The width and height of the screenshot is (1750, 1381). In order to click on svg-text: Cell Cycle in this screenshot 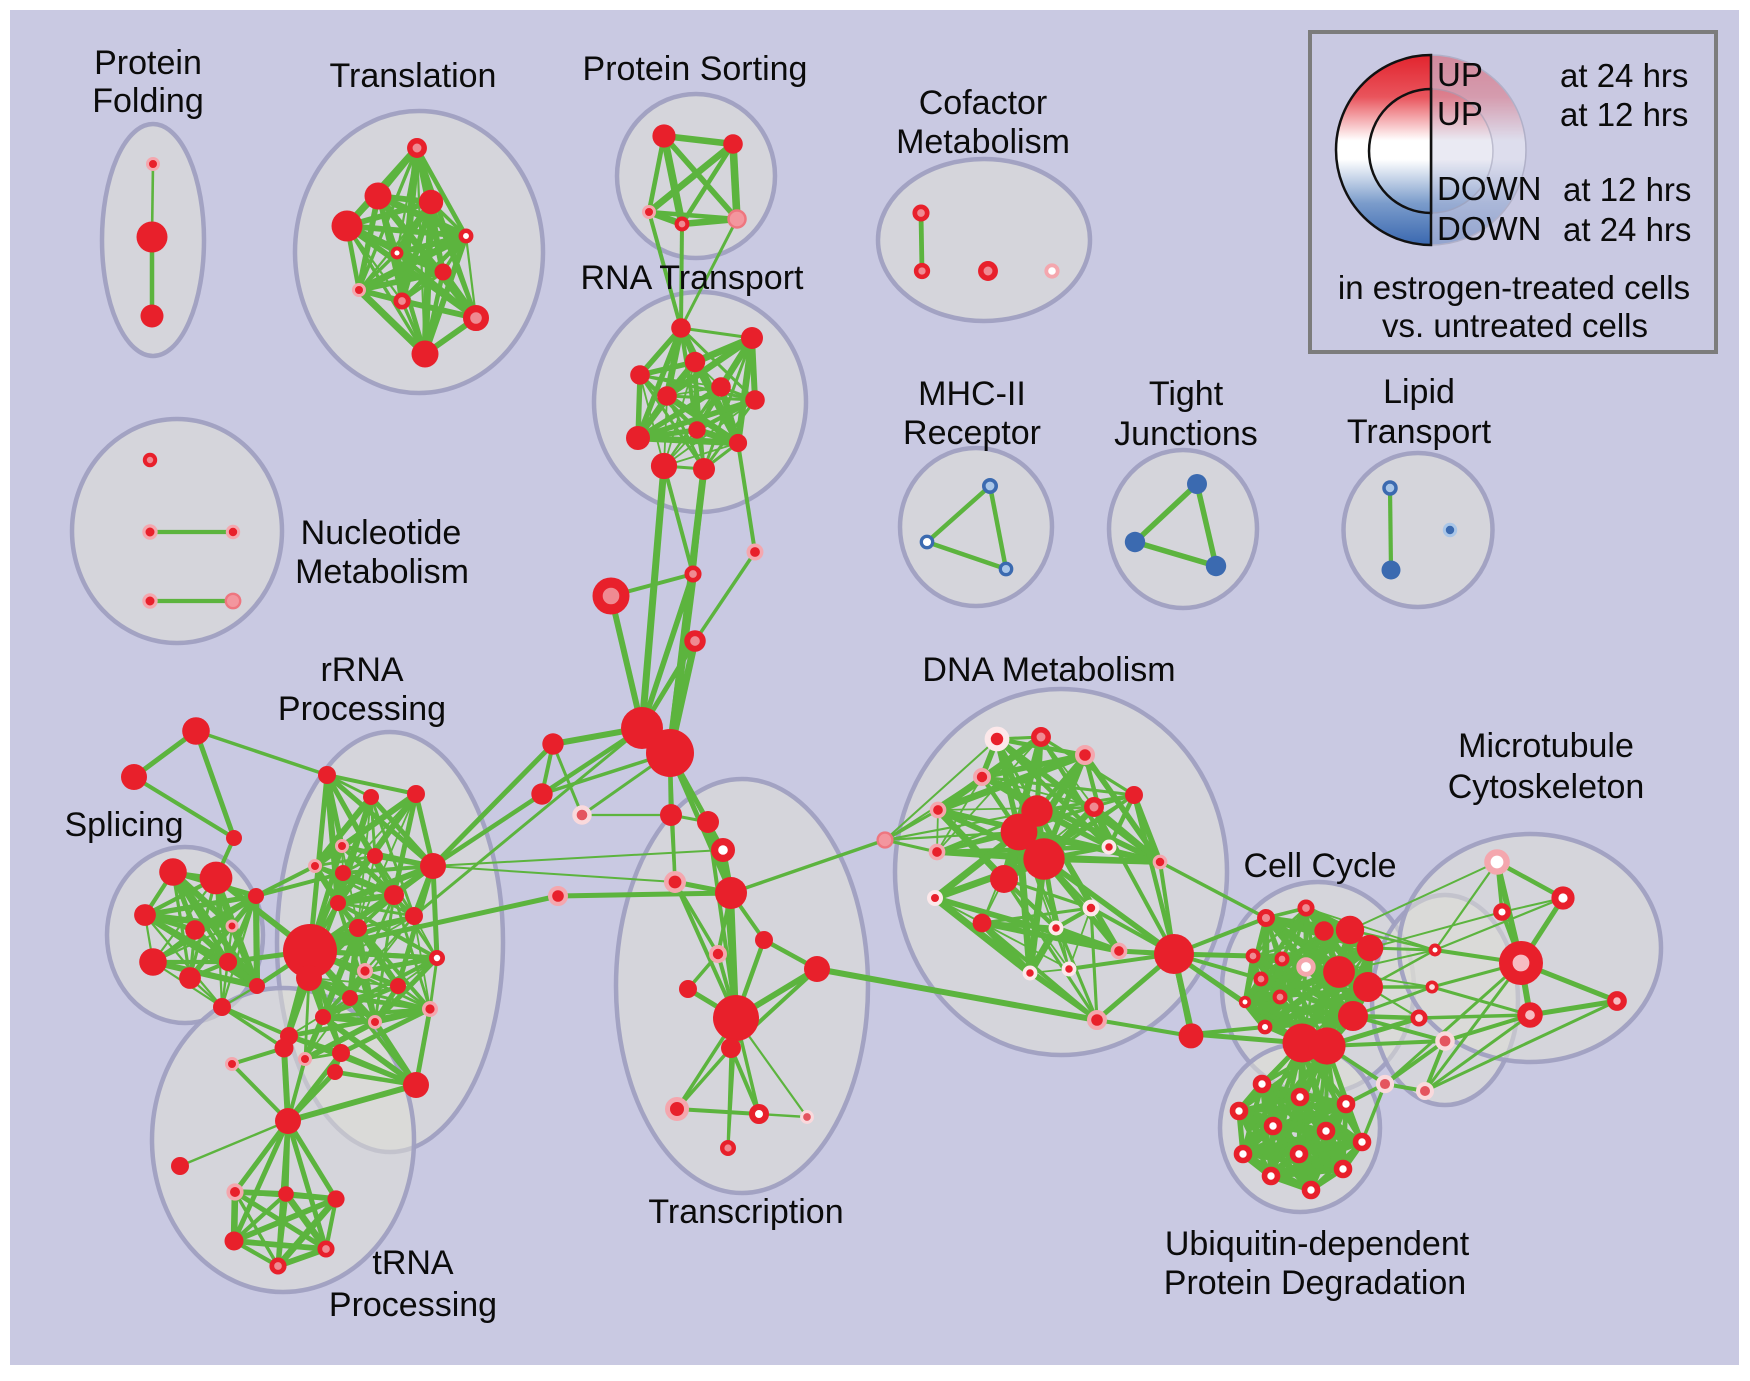, I will do `click(1319, 866)`.